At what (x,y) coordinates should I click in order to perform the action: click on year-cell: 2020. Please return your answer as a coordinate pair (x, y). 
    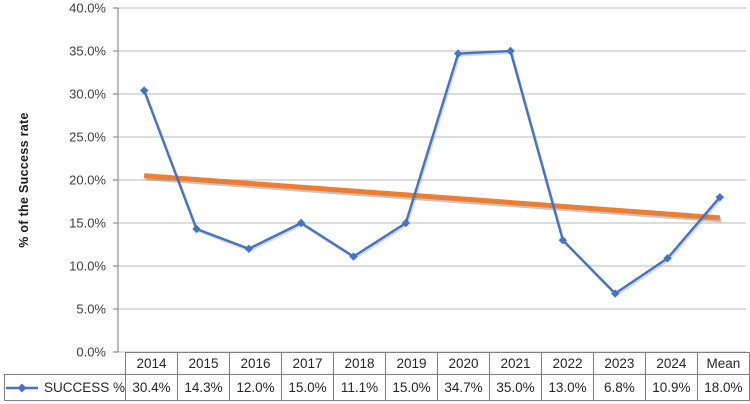
    Looking at the image, I should click on (464, 363).